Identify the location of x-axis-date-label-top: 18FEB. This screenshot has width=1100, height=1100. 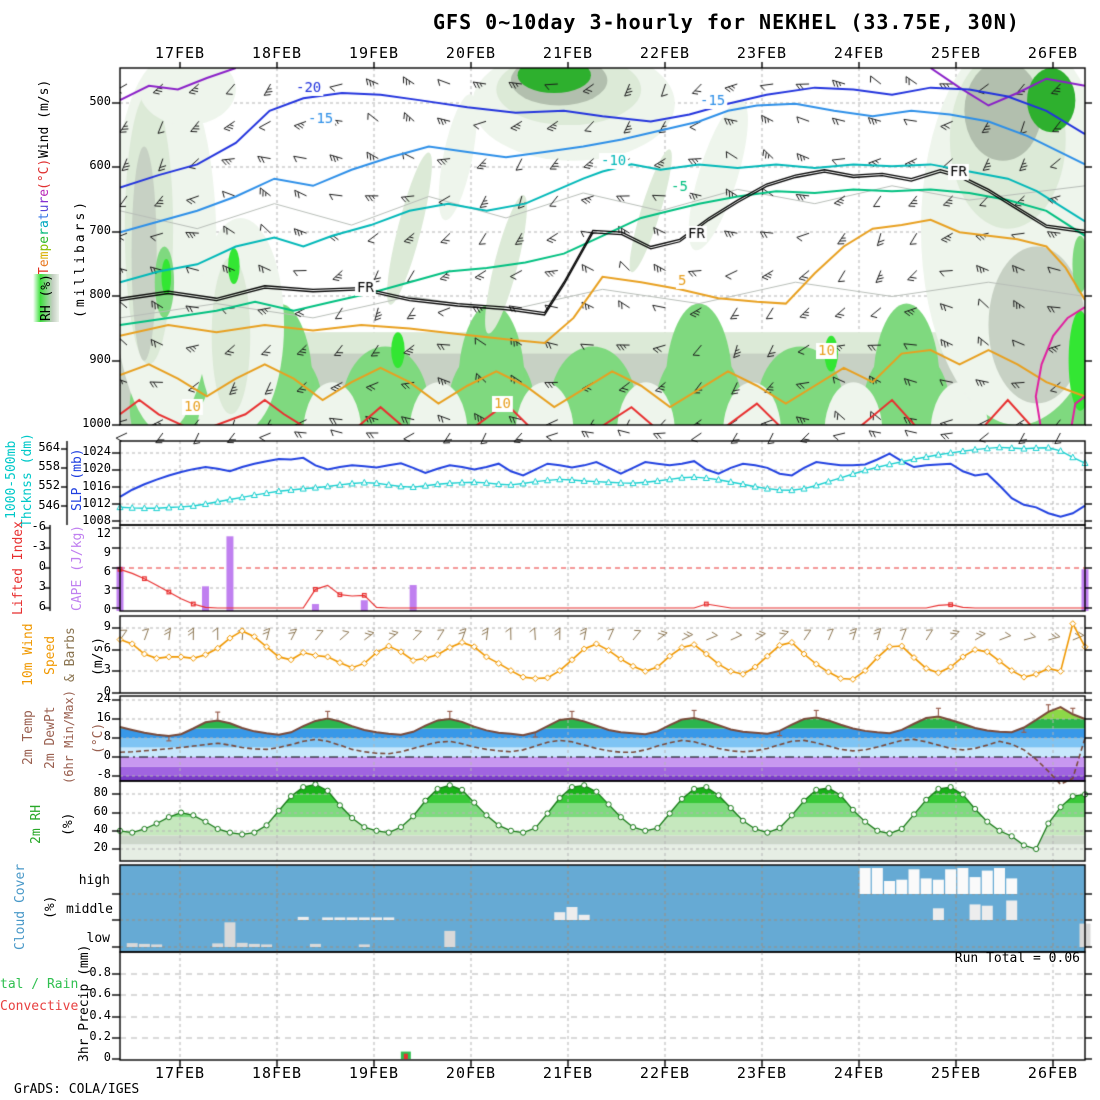
(277, 53).